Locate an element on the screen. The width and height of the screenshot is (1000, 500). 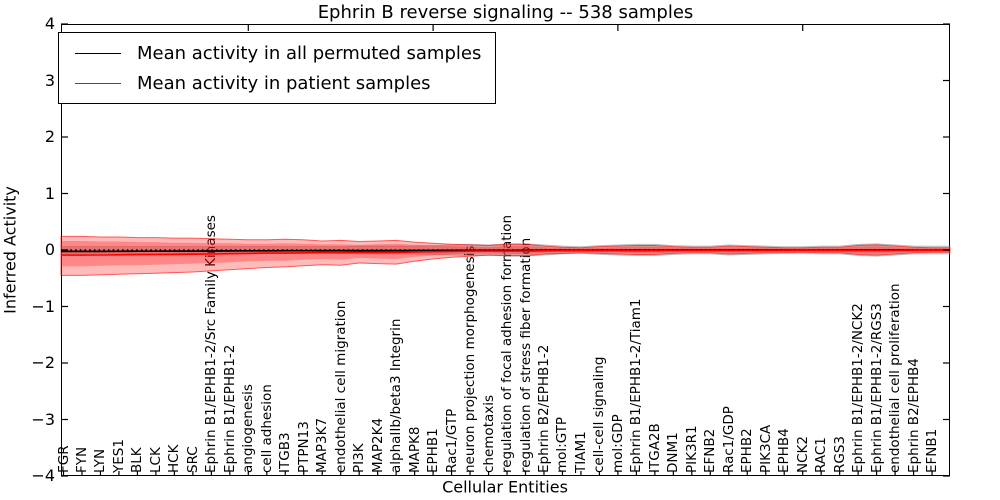
patient-band-outer is located at coordinates (505, 255).